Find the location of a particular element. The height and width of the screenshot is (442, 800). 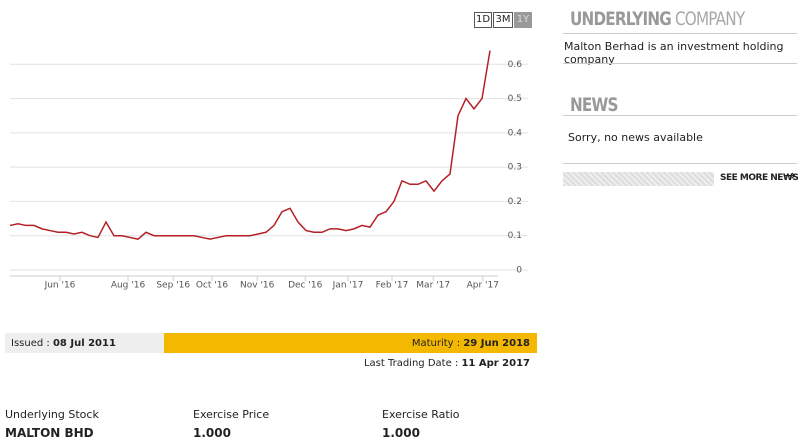

y-tick-label: 0.1 is located at coordinates (515, 236).